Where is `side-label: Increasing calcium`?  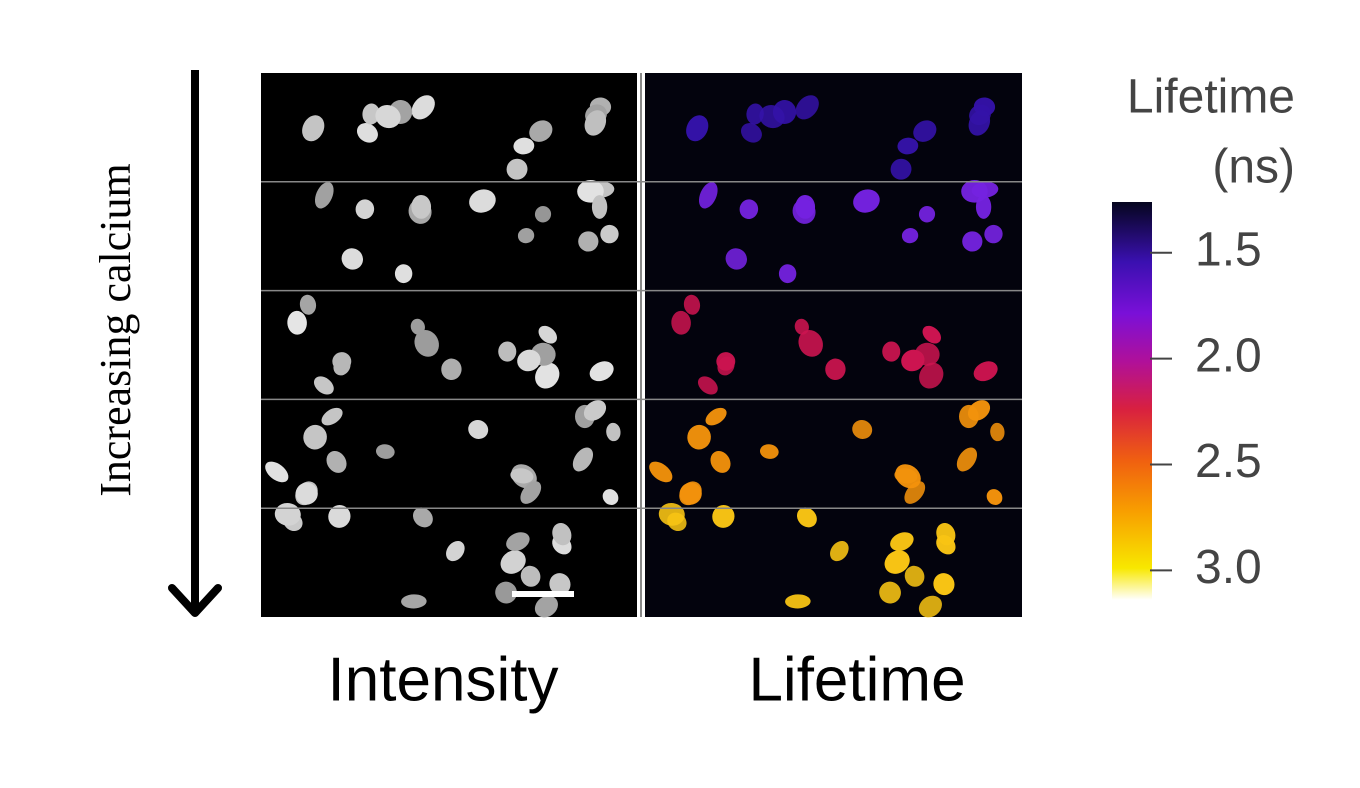 side-label: Increasing calcium is located at coordinates (115, 330).